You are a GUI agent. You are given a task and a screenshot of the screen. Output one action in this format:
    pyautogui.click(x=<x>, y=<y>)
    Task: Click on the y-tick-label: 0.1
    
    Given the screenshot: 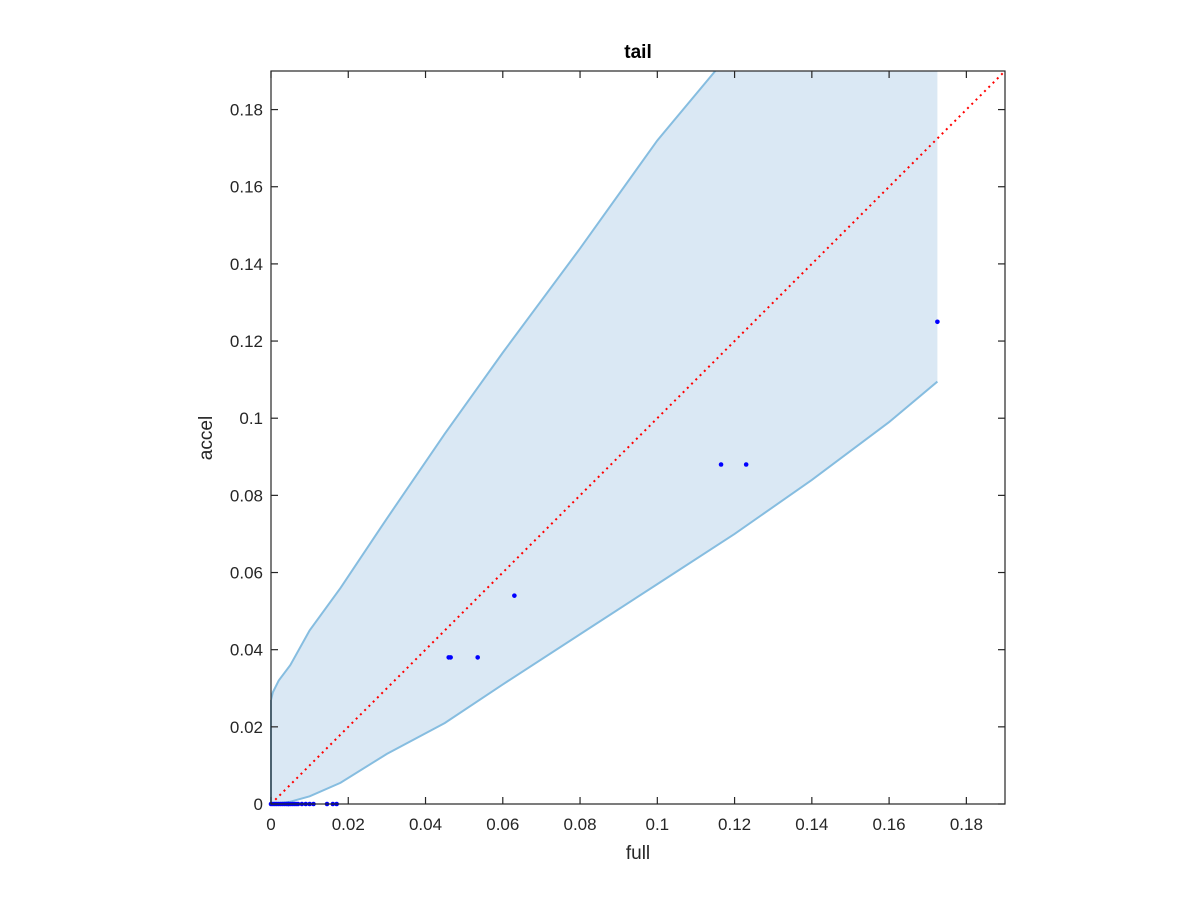 What is the action you would take?
    pyautogui.click(x=251, y=418)
    